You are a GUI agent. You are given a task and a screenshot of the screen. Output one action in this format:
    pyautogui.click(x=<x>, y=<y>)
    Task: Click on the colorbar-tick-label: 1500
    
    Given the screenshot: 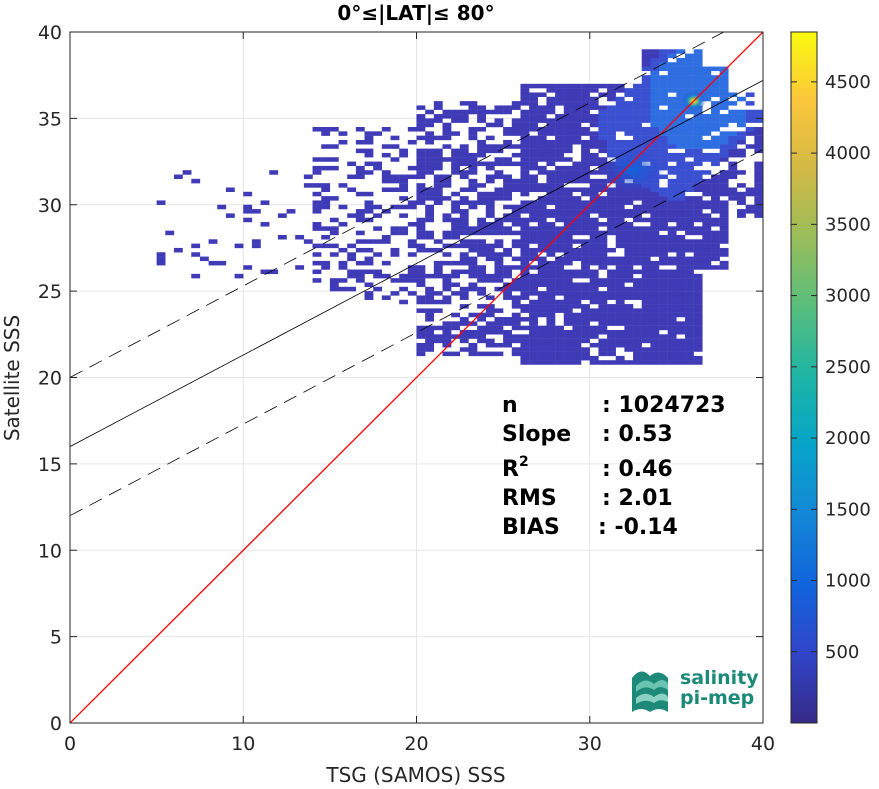 What is the action you would take?
    pyautogui.click(x=848, y=509)
    